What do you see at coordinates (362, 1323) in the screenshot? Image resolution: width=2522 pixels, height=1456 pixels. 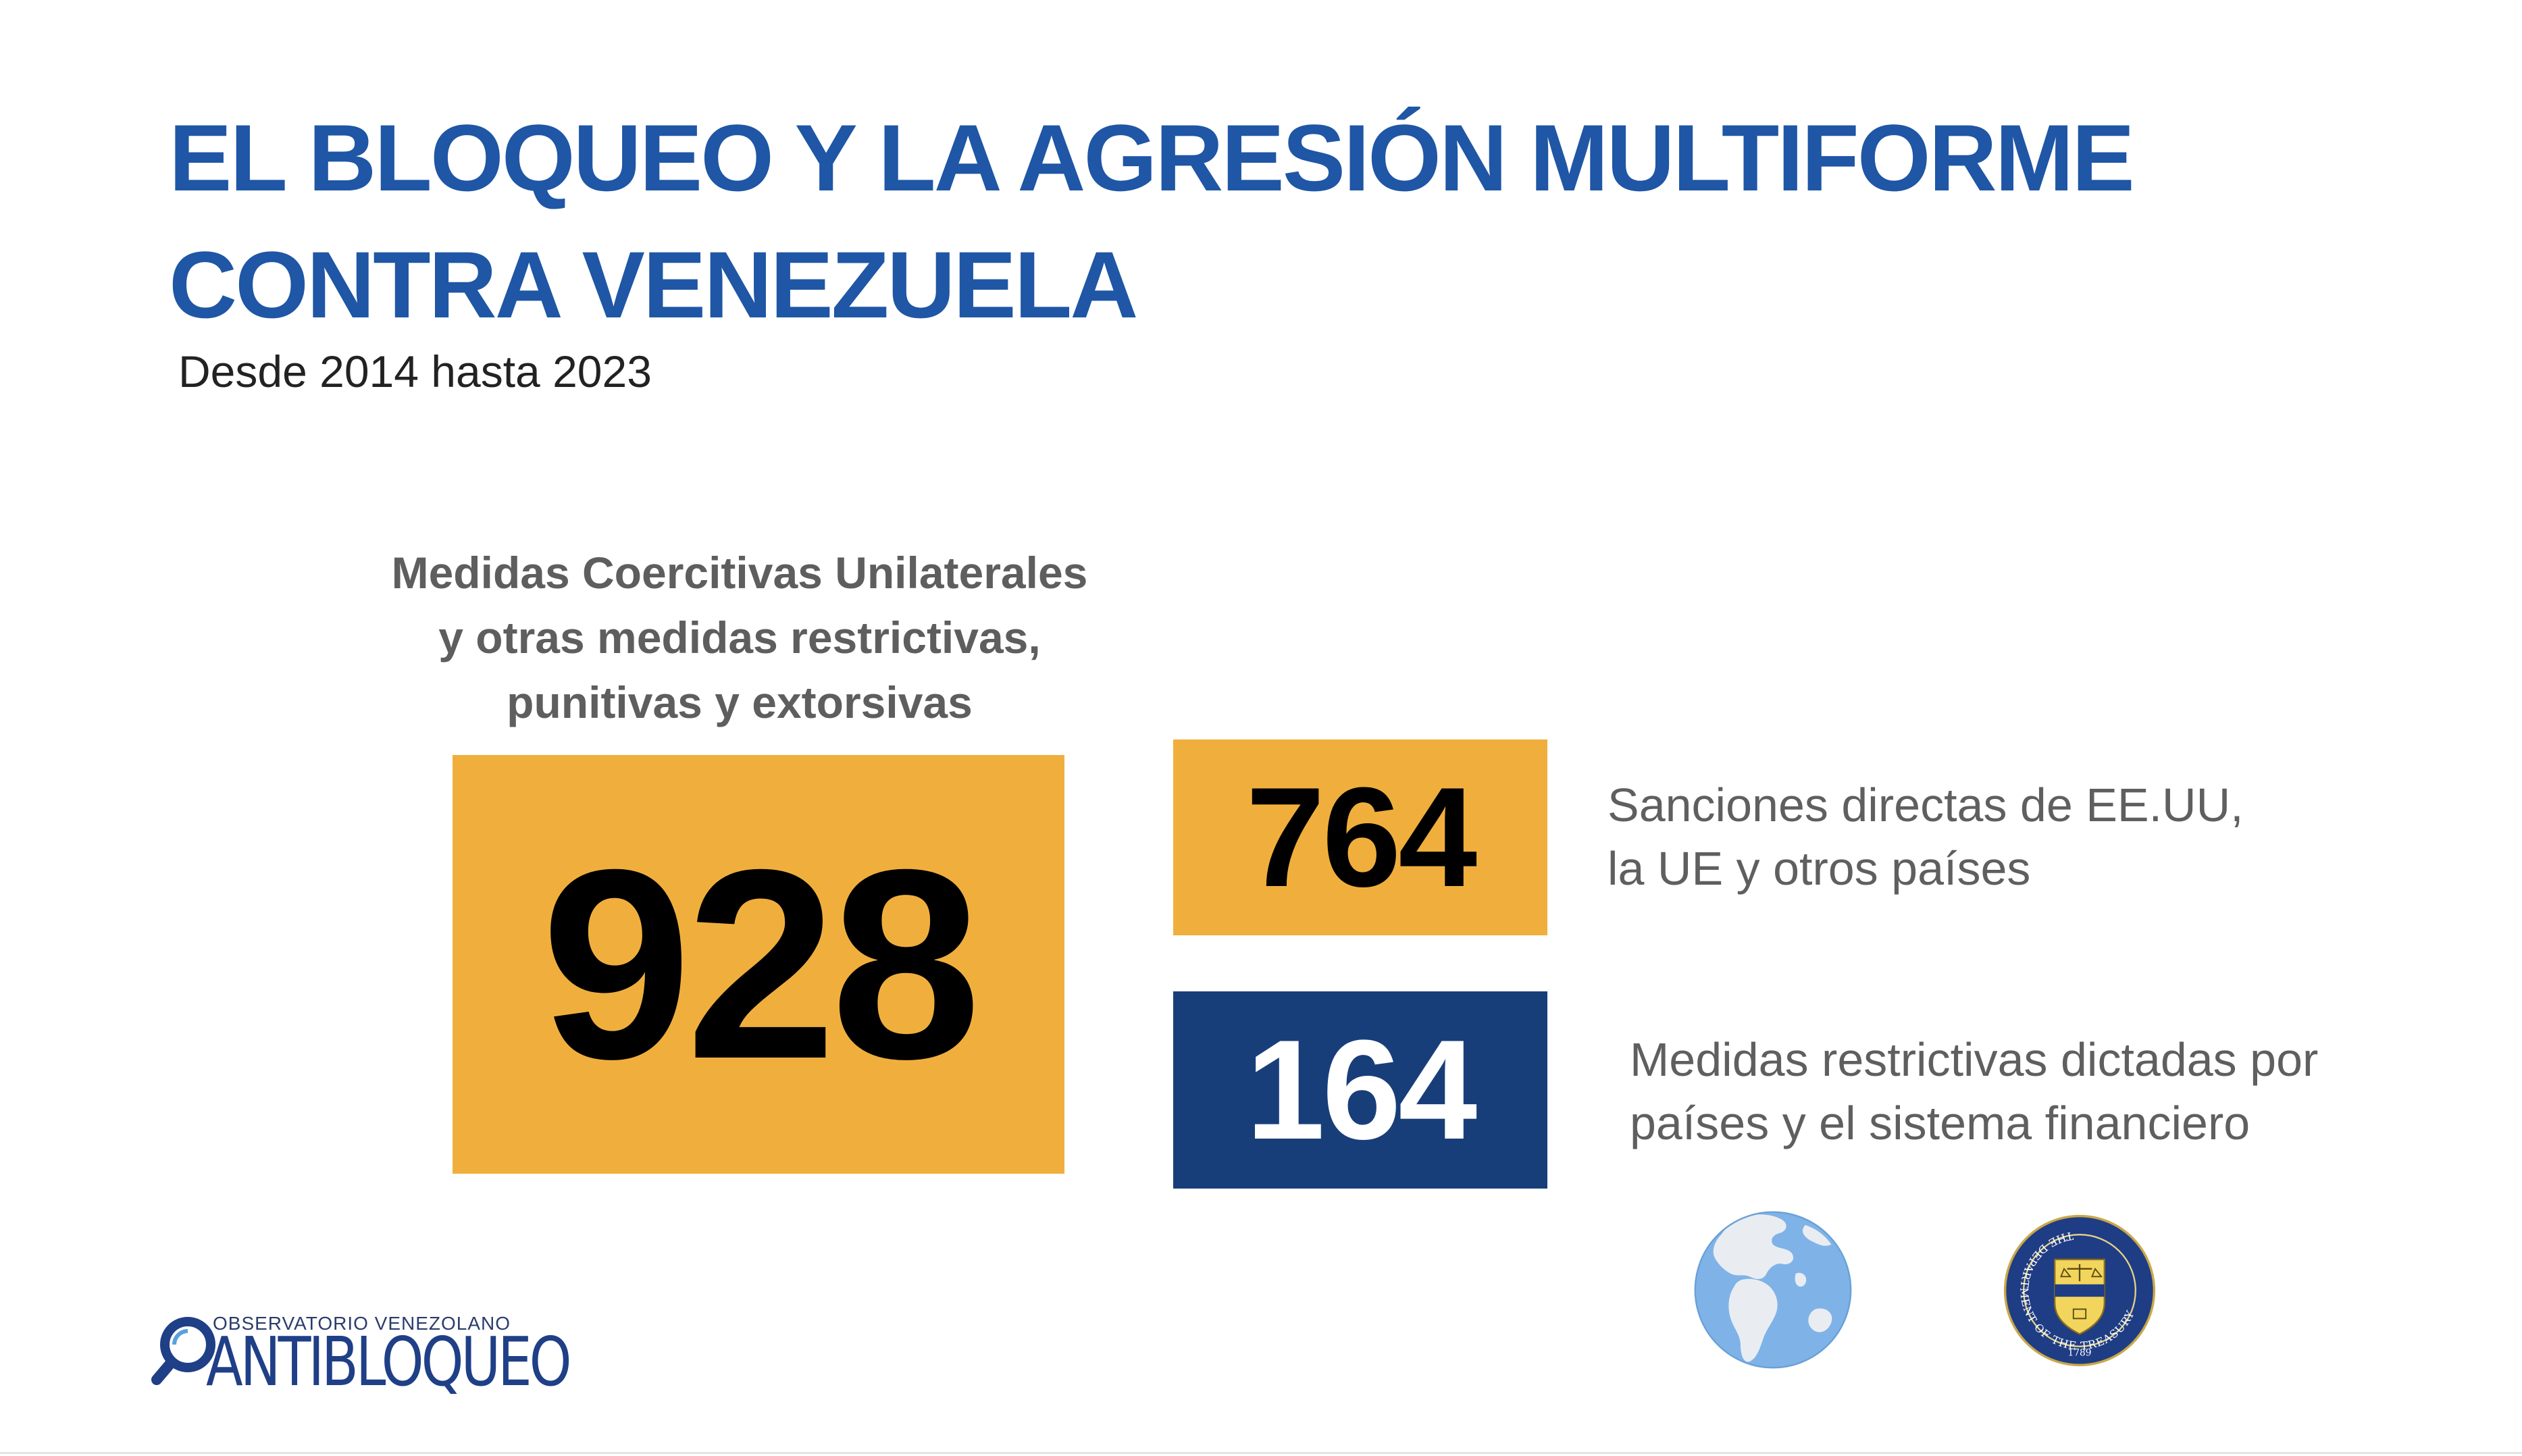 I see `logo-subtitle: OBSERVATORIO VENEZOLANO` at bounding box center [362, 1323].